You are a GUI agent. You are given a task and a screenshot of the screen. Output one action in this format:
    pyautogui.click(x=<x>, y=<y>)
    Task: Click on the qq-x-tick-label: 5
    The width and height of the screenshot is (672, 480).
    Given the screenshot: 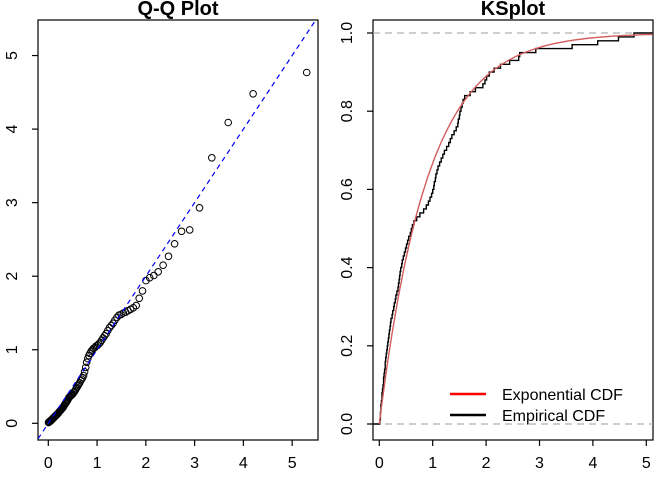 What is the action you would take?
    pyautogui.click(x=292, y=463)
    